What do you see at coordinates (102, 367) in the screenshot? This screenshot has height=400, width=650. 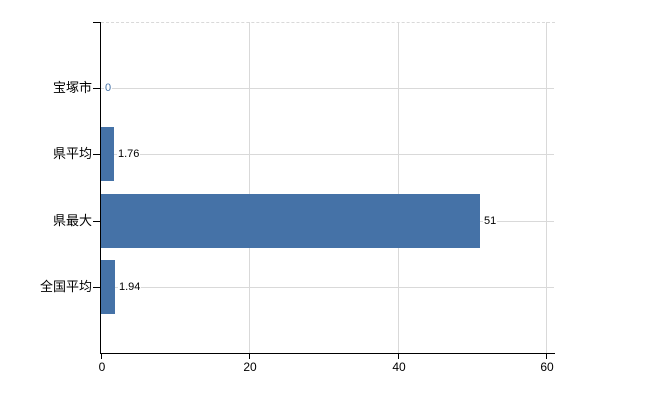 I see `x-tick-label: 0` at bounding box center [102, 367].